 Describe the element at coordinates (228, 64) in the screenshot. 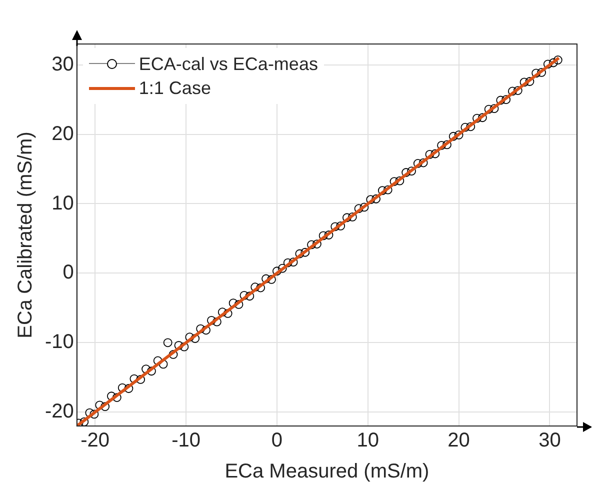

I see `legend-label: ECA-cal vs ECa-meas` at that location.